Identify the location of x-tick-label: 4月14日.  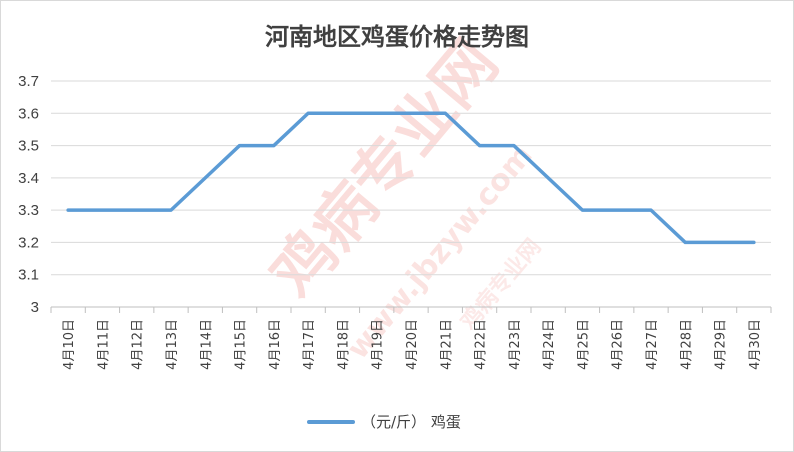
(206, 344).